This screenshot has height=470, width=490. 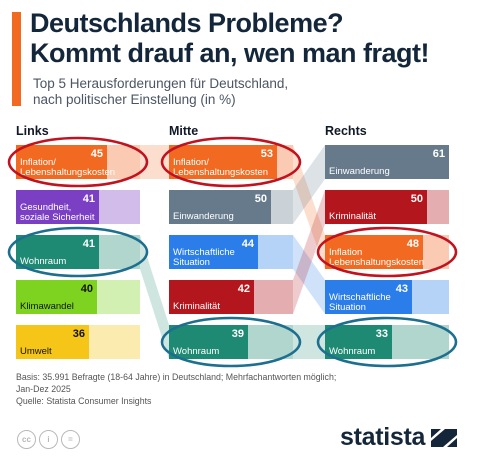 I want to click on tile-label: soziale Sicherheit, so click(x=57, y=217).